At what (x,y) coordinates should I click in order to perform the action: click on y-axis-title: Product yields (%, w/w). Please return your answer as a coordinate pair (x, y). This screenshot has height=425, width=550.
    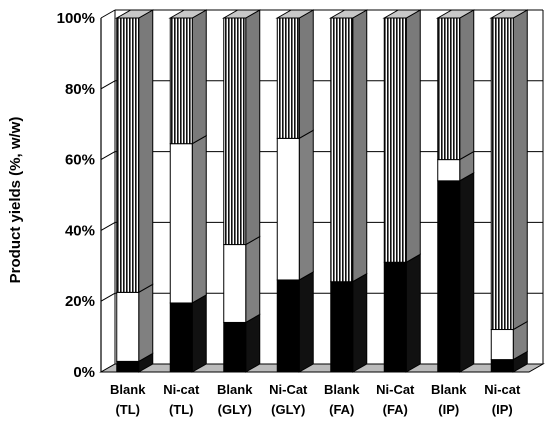
    Looking at the image, I should click on (15, 200).